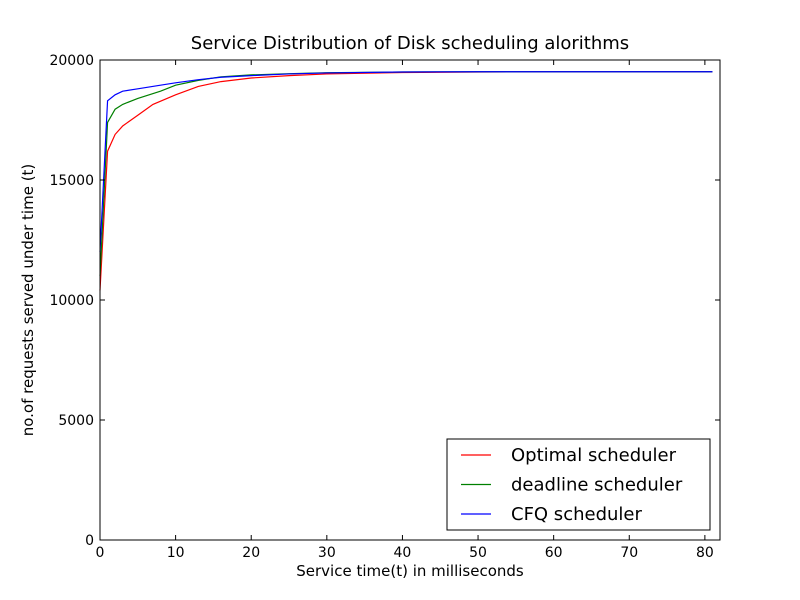  What do you see at coordinates (176, 553) in the screenshot?
I see `x-tick-label: 10` at bounding box center [176, 553].